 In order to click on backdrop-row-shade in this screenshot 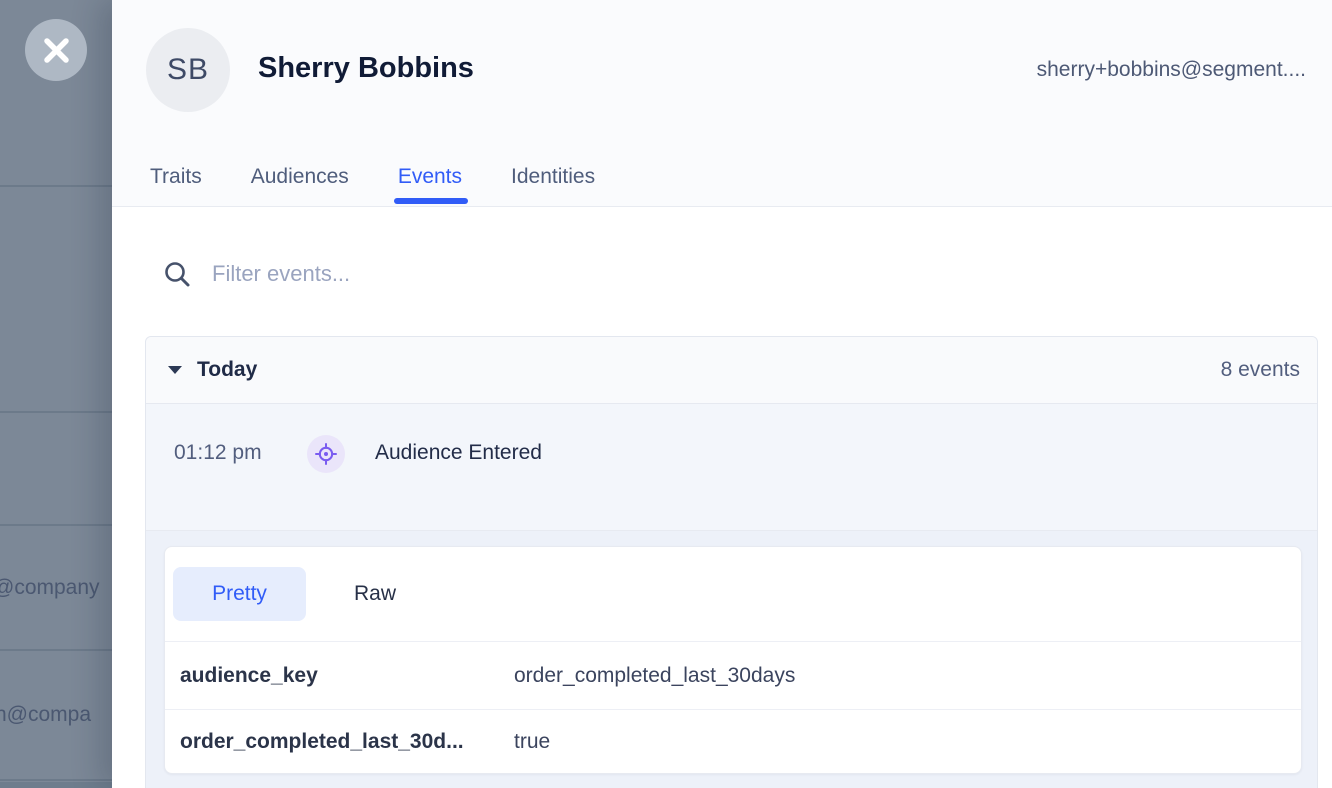, I will do `click(56, 785)`.